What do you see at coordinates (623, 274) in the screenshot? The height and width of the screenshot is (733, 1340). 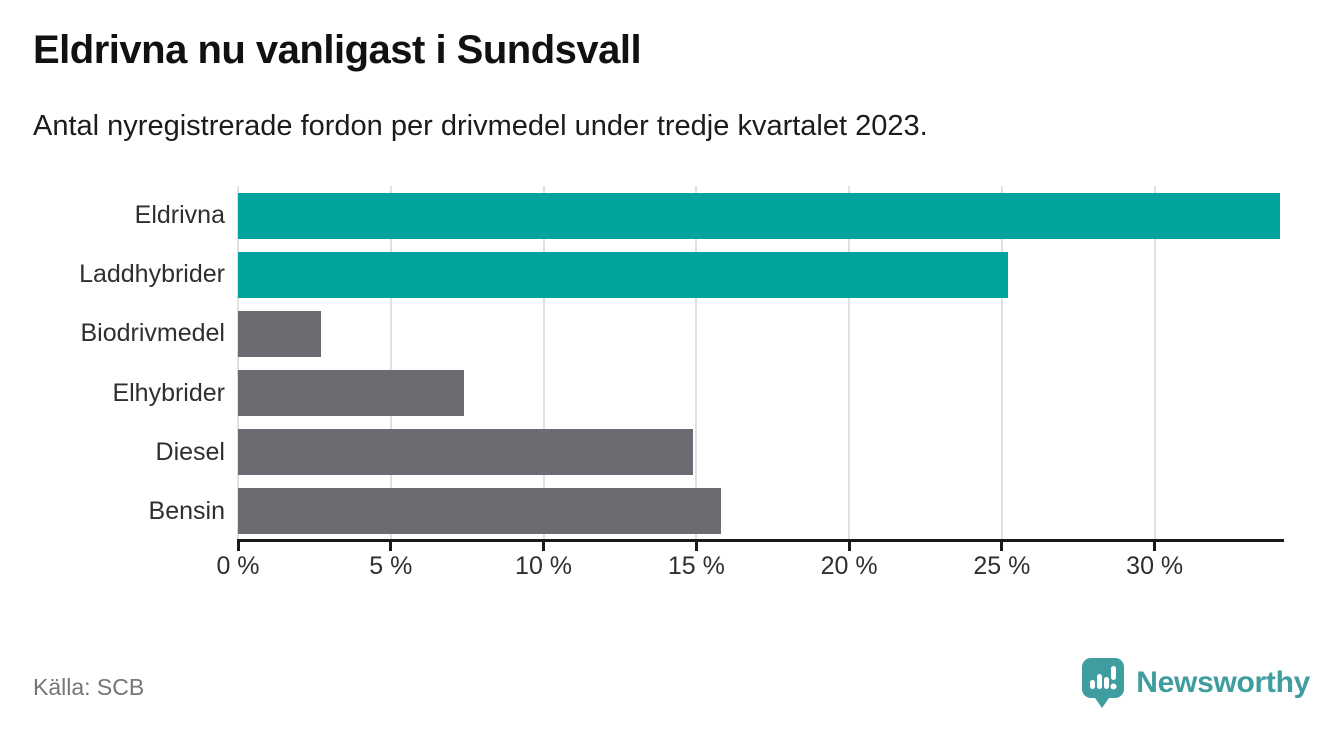 I see `bar-laddhybrider` at bounding box center [623, 274].